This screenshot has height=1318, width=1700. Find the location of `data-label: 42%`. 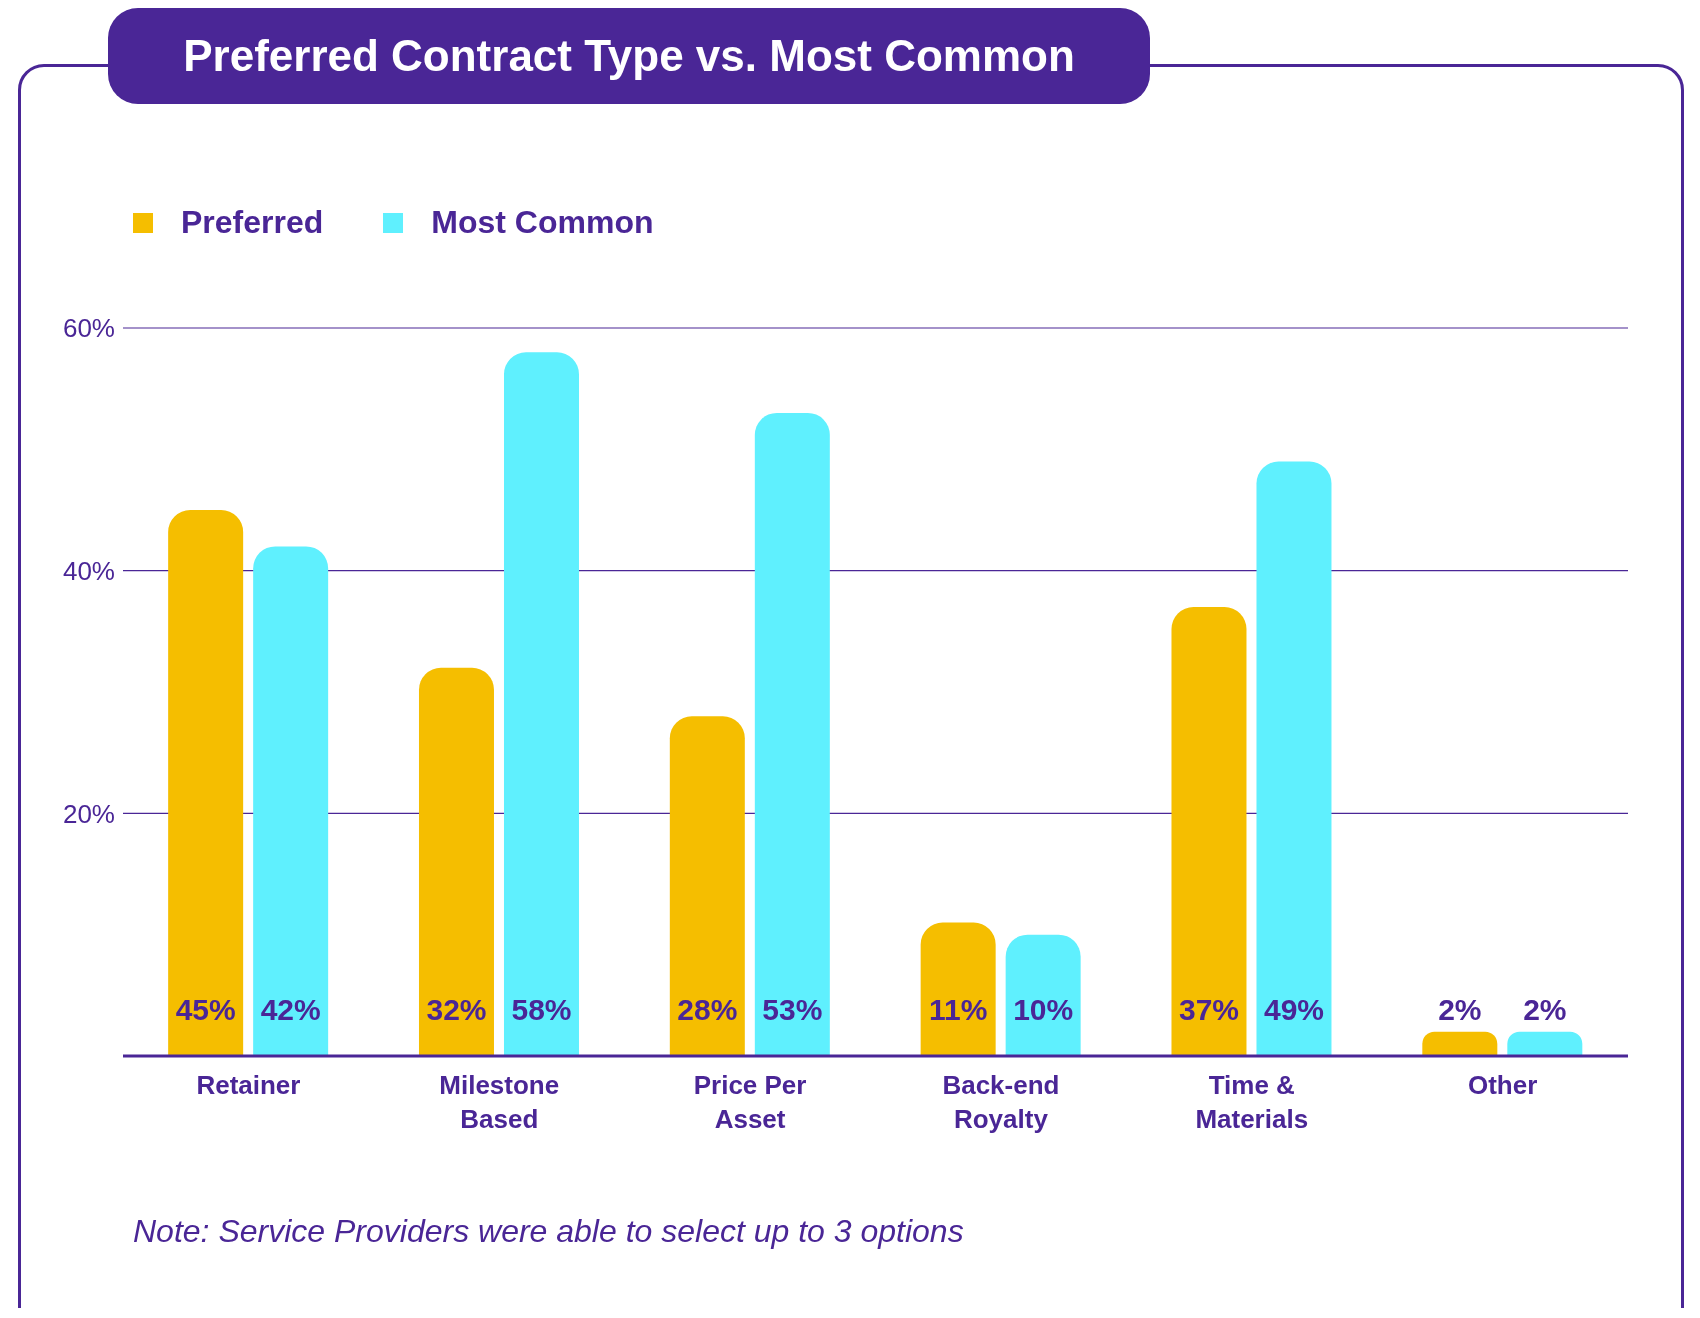

data-label: 42% is located at coordinates (290, 1009).